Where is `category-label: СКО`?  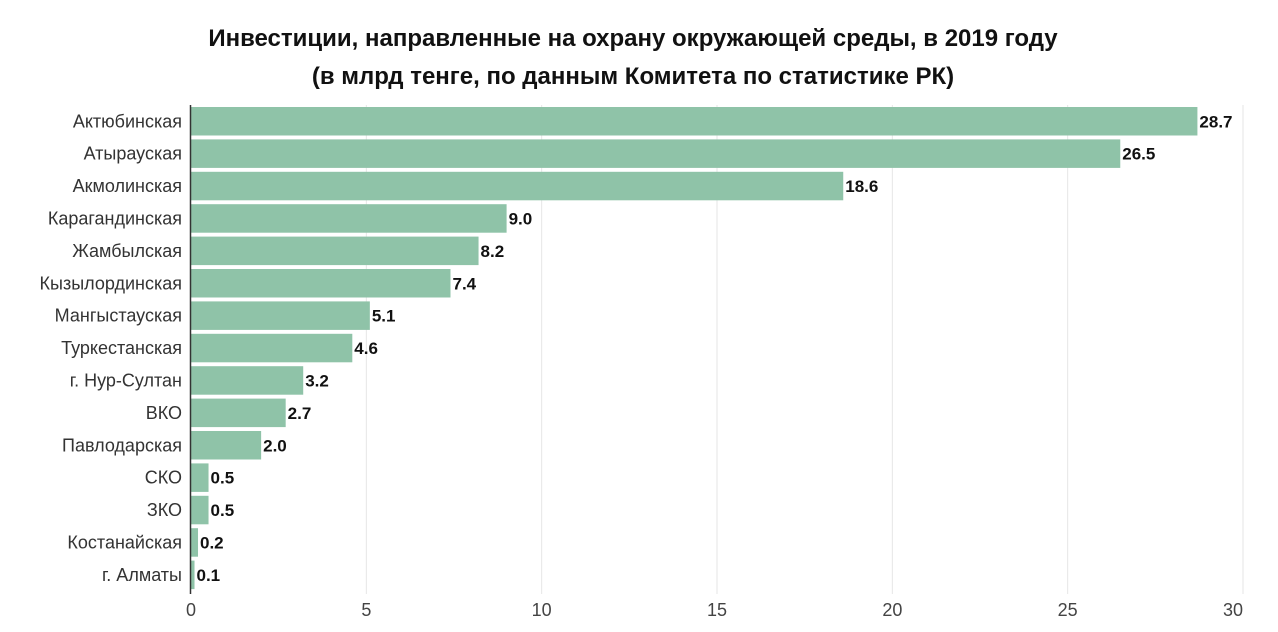
category-label: СКО is located at coordinates (163, 478).